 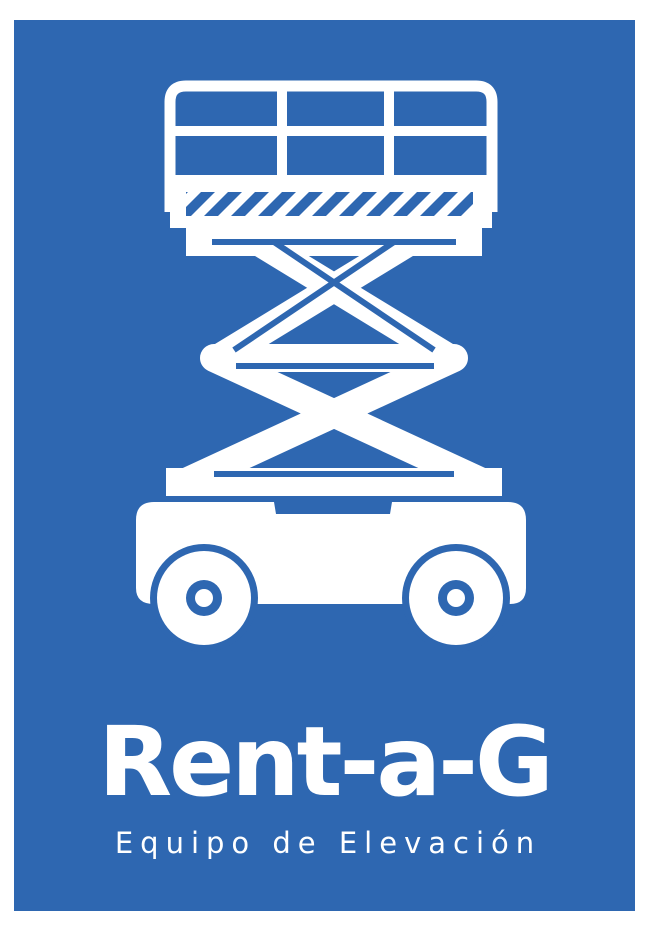 What do you see at coordinates (334, 358) in the screenshot?
I see `scissor-arm-slots` at bounding box center [334, 358].